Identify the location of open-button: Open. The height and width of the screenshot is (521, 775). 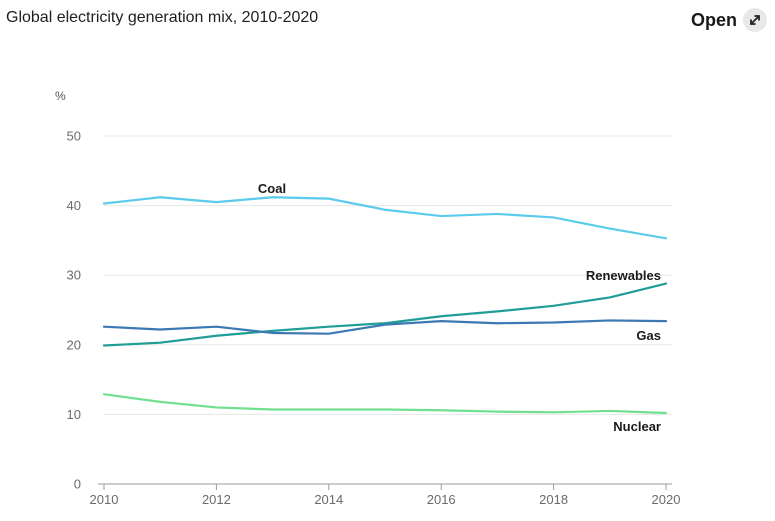
(729, 20).